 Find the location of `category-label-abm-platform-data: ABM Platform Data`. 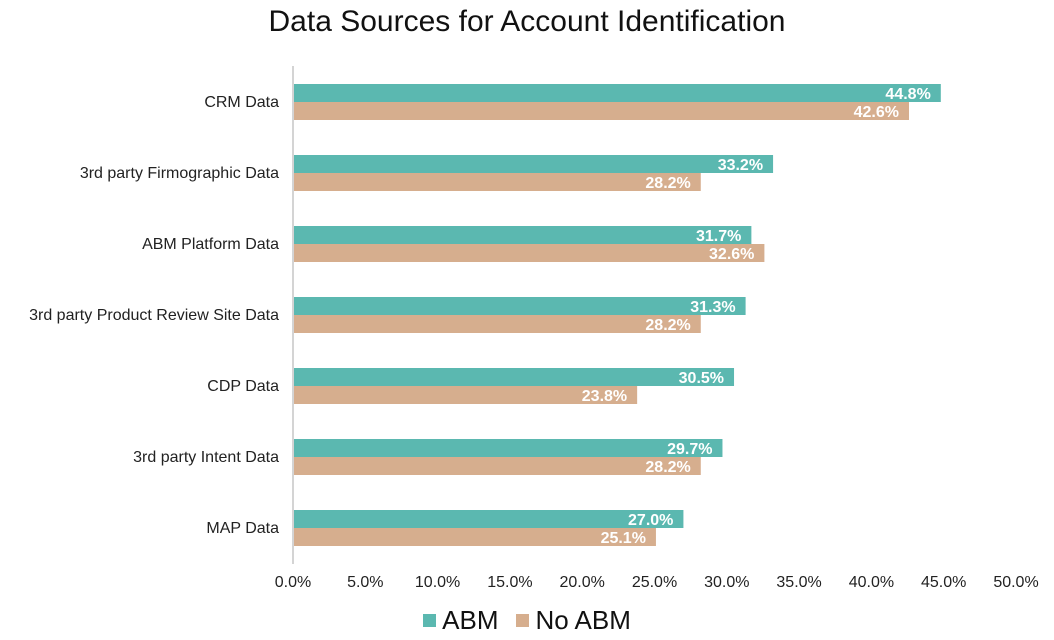

category-label-abm-platform-data: ABM Platform Data is located at coordinates (210, 244).